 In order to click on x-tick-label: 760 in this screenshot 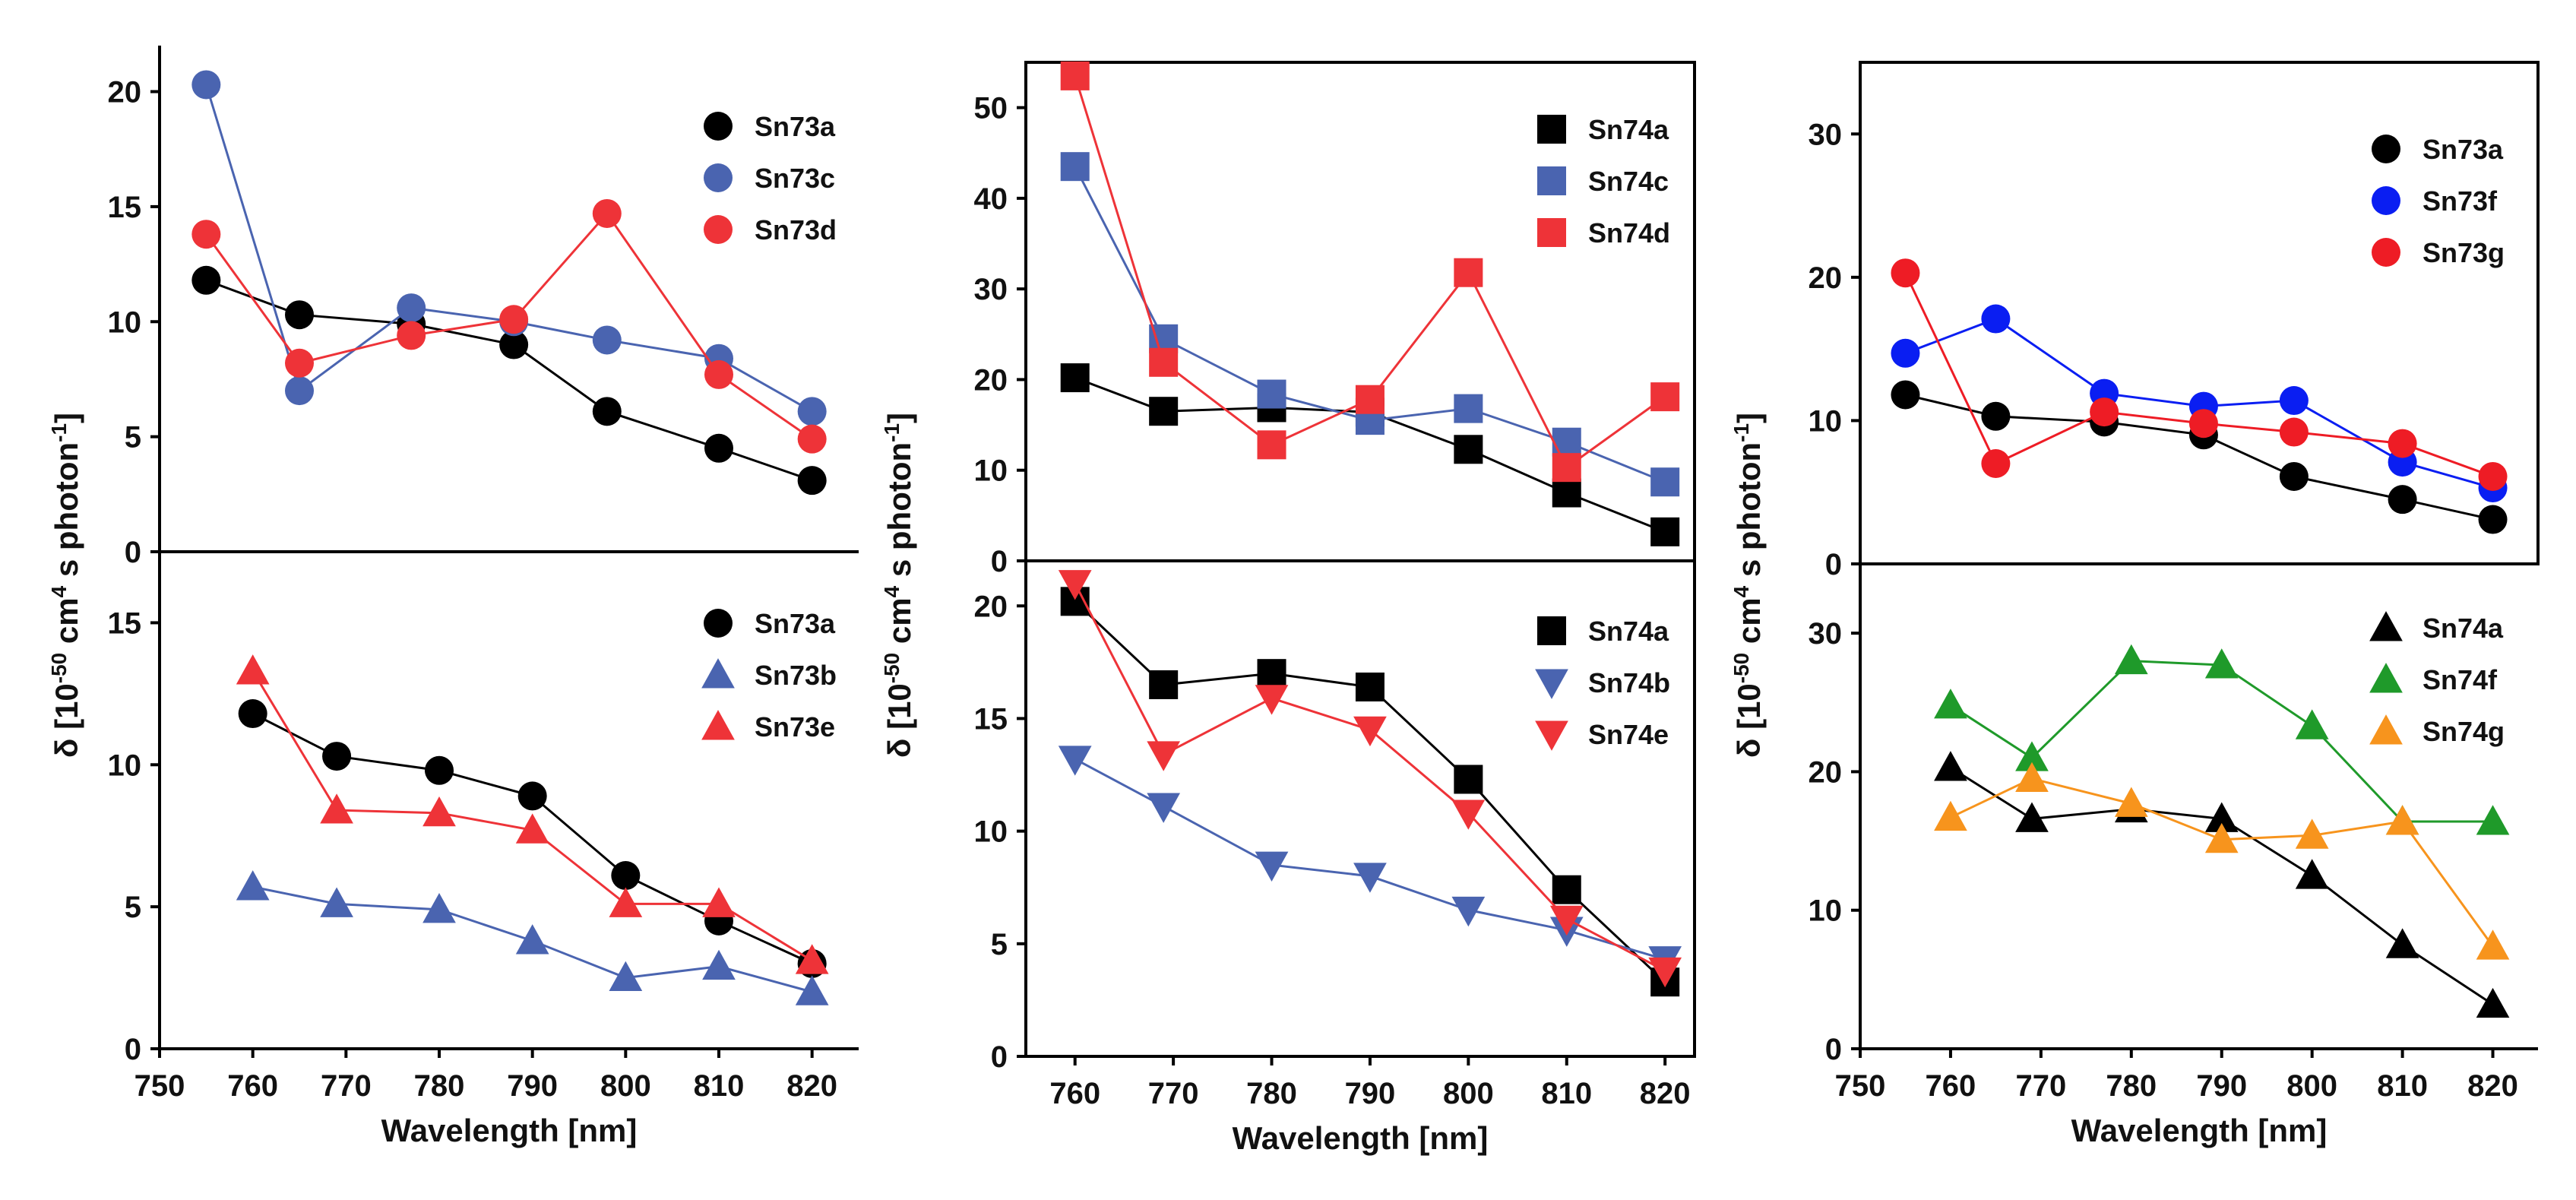, I will do `click(1074, 1093)`.